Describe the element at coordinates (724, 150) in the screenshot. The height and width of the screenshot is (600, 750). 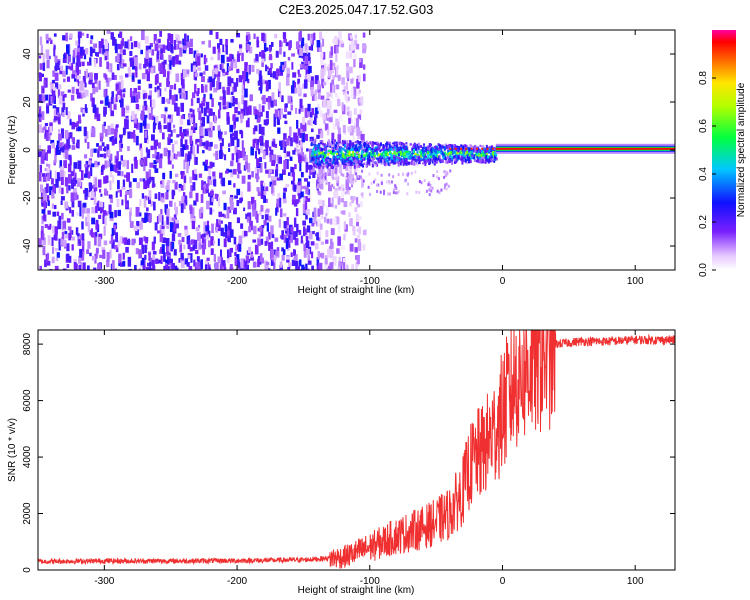
I see `colorbar-gradient` at that location.